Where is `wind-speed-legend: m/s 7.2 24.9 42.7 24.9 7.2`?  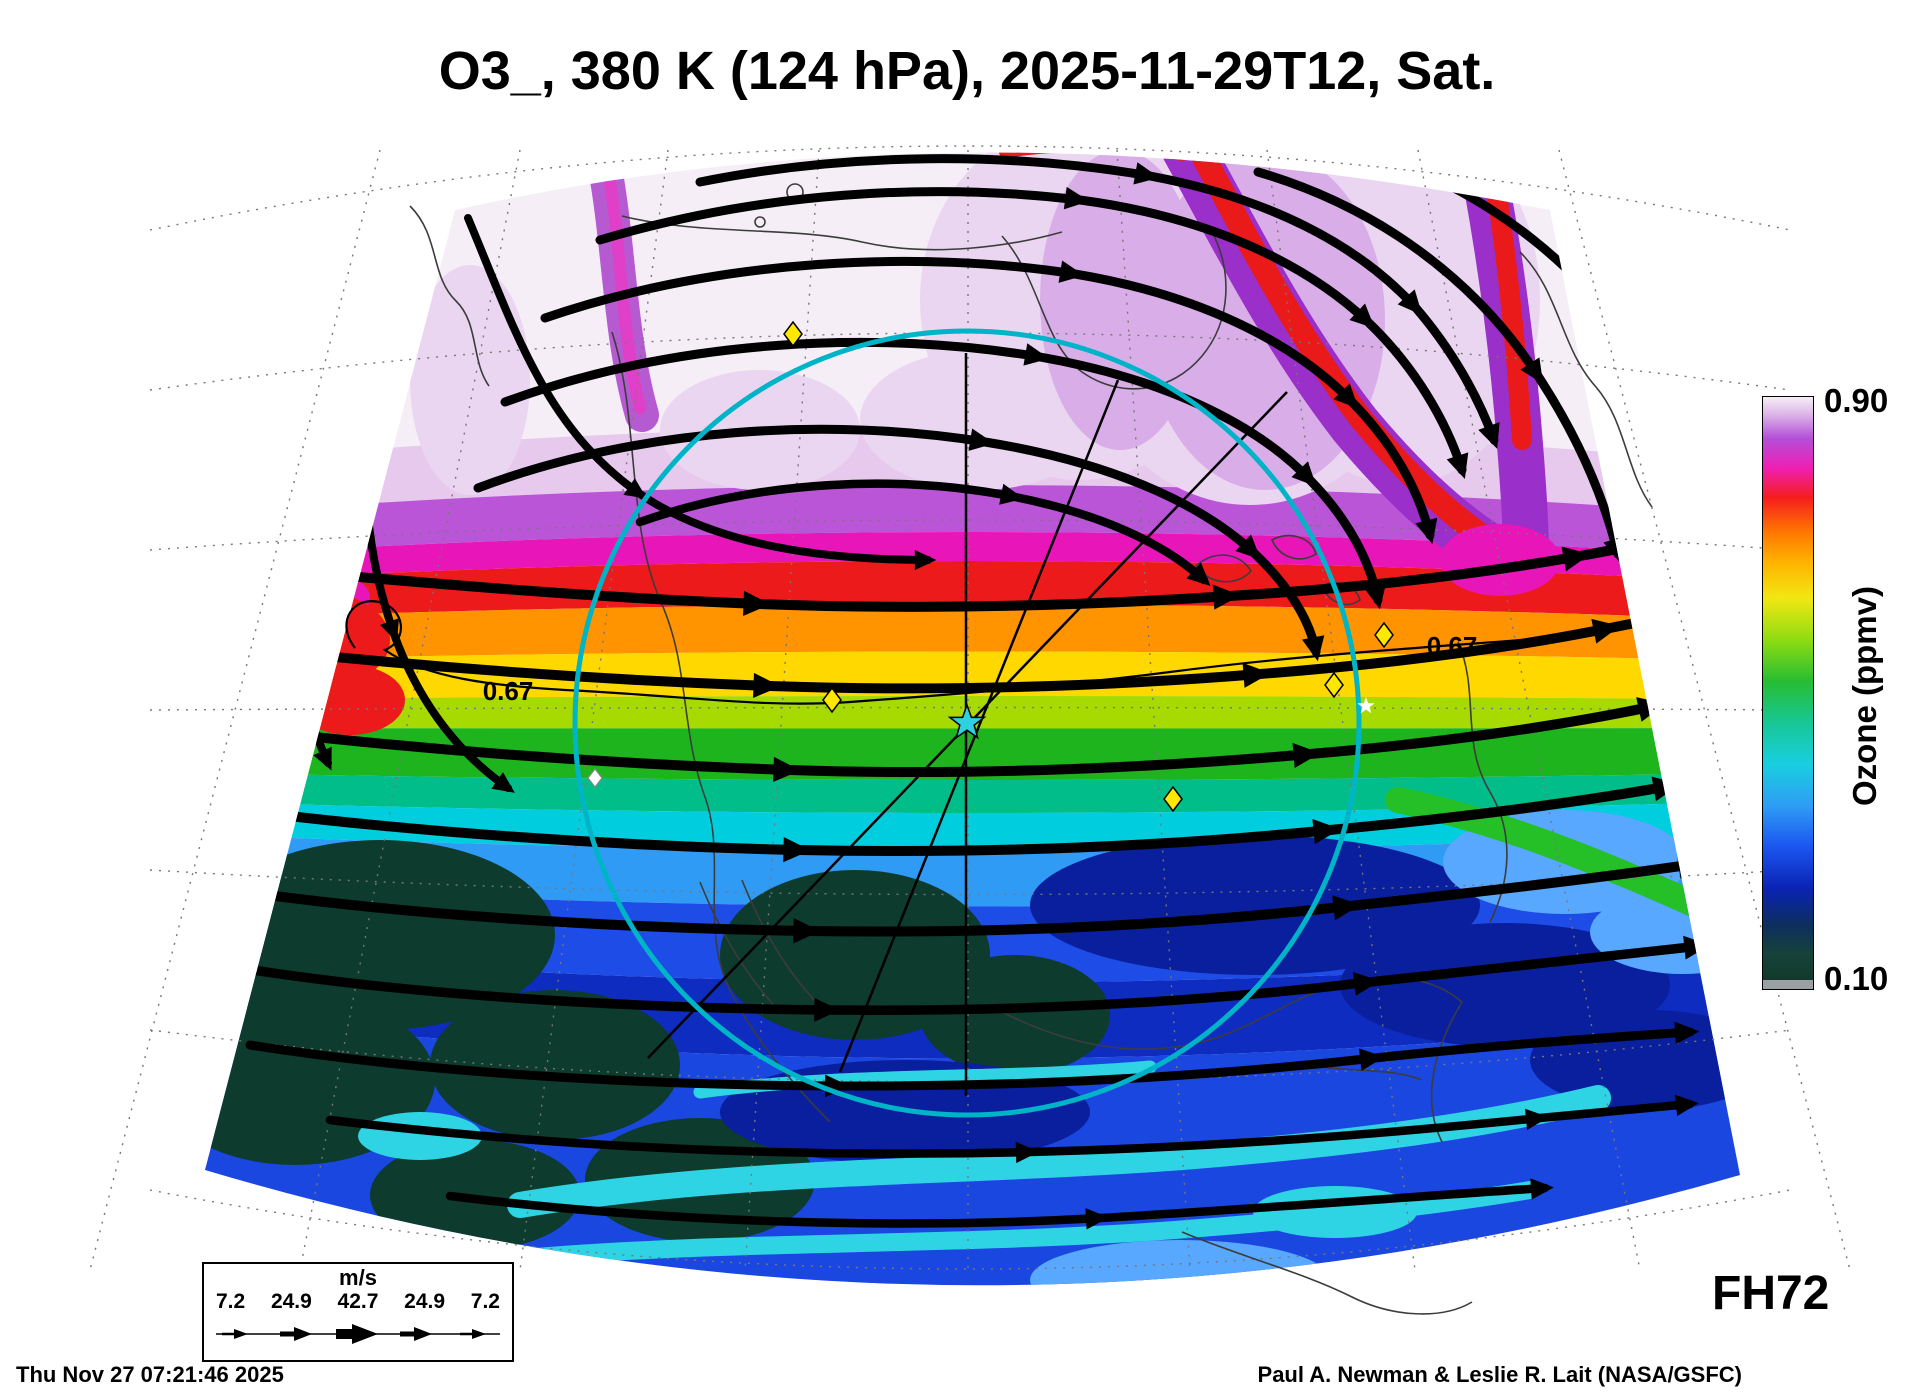 wind-speed-legend: m/s 7.2 24.9 42.7 24.9 7.2 is located at coordinates (358, 1312).